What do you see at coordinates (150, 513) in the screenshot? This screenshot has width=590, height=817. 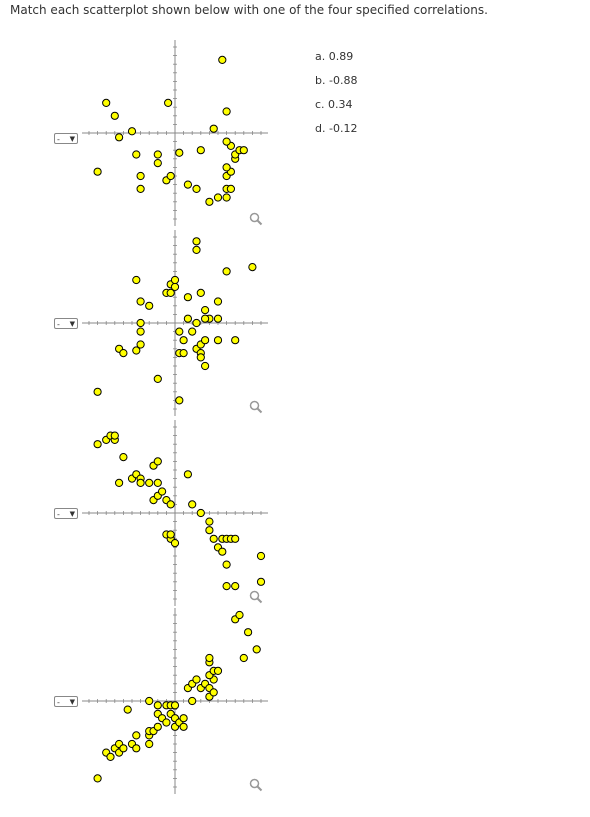 I see `scatterplot-row-3: - ▼` at bounding box center [150, 513].